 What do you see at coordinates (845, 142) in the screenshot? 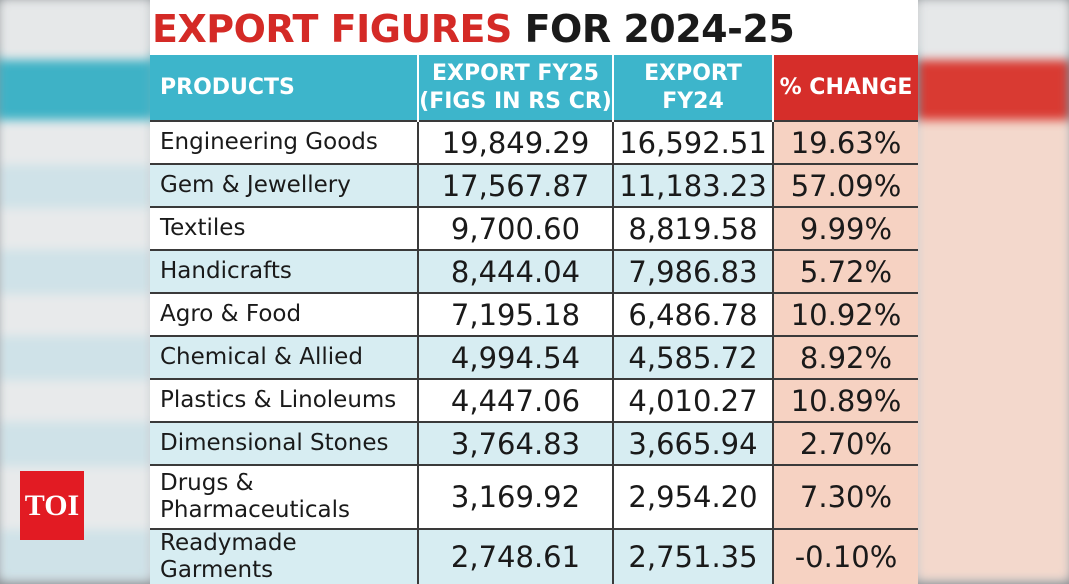
I see `change-cell: 19.63%` at bounding box center [845, 142].